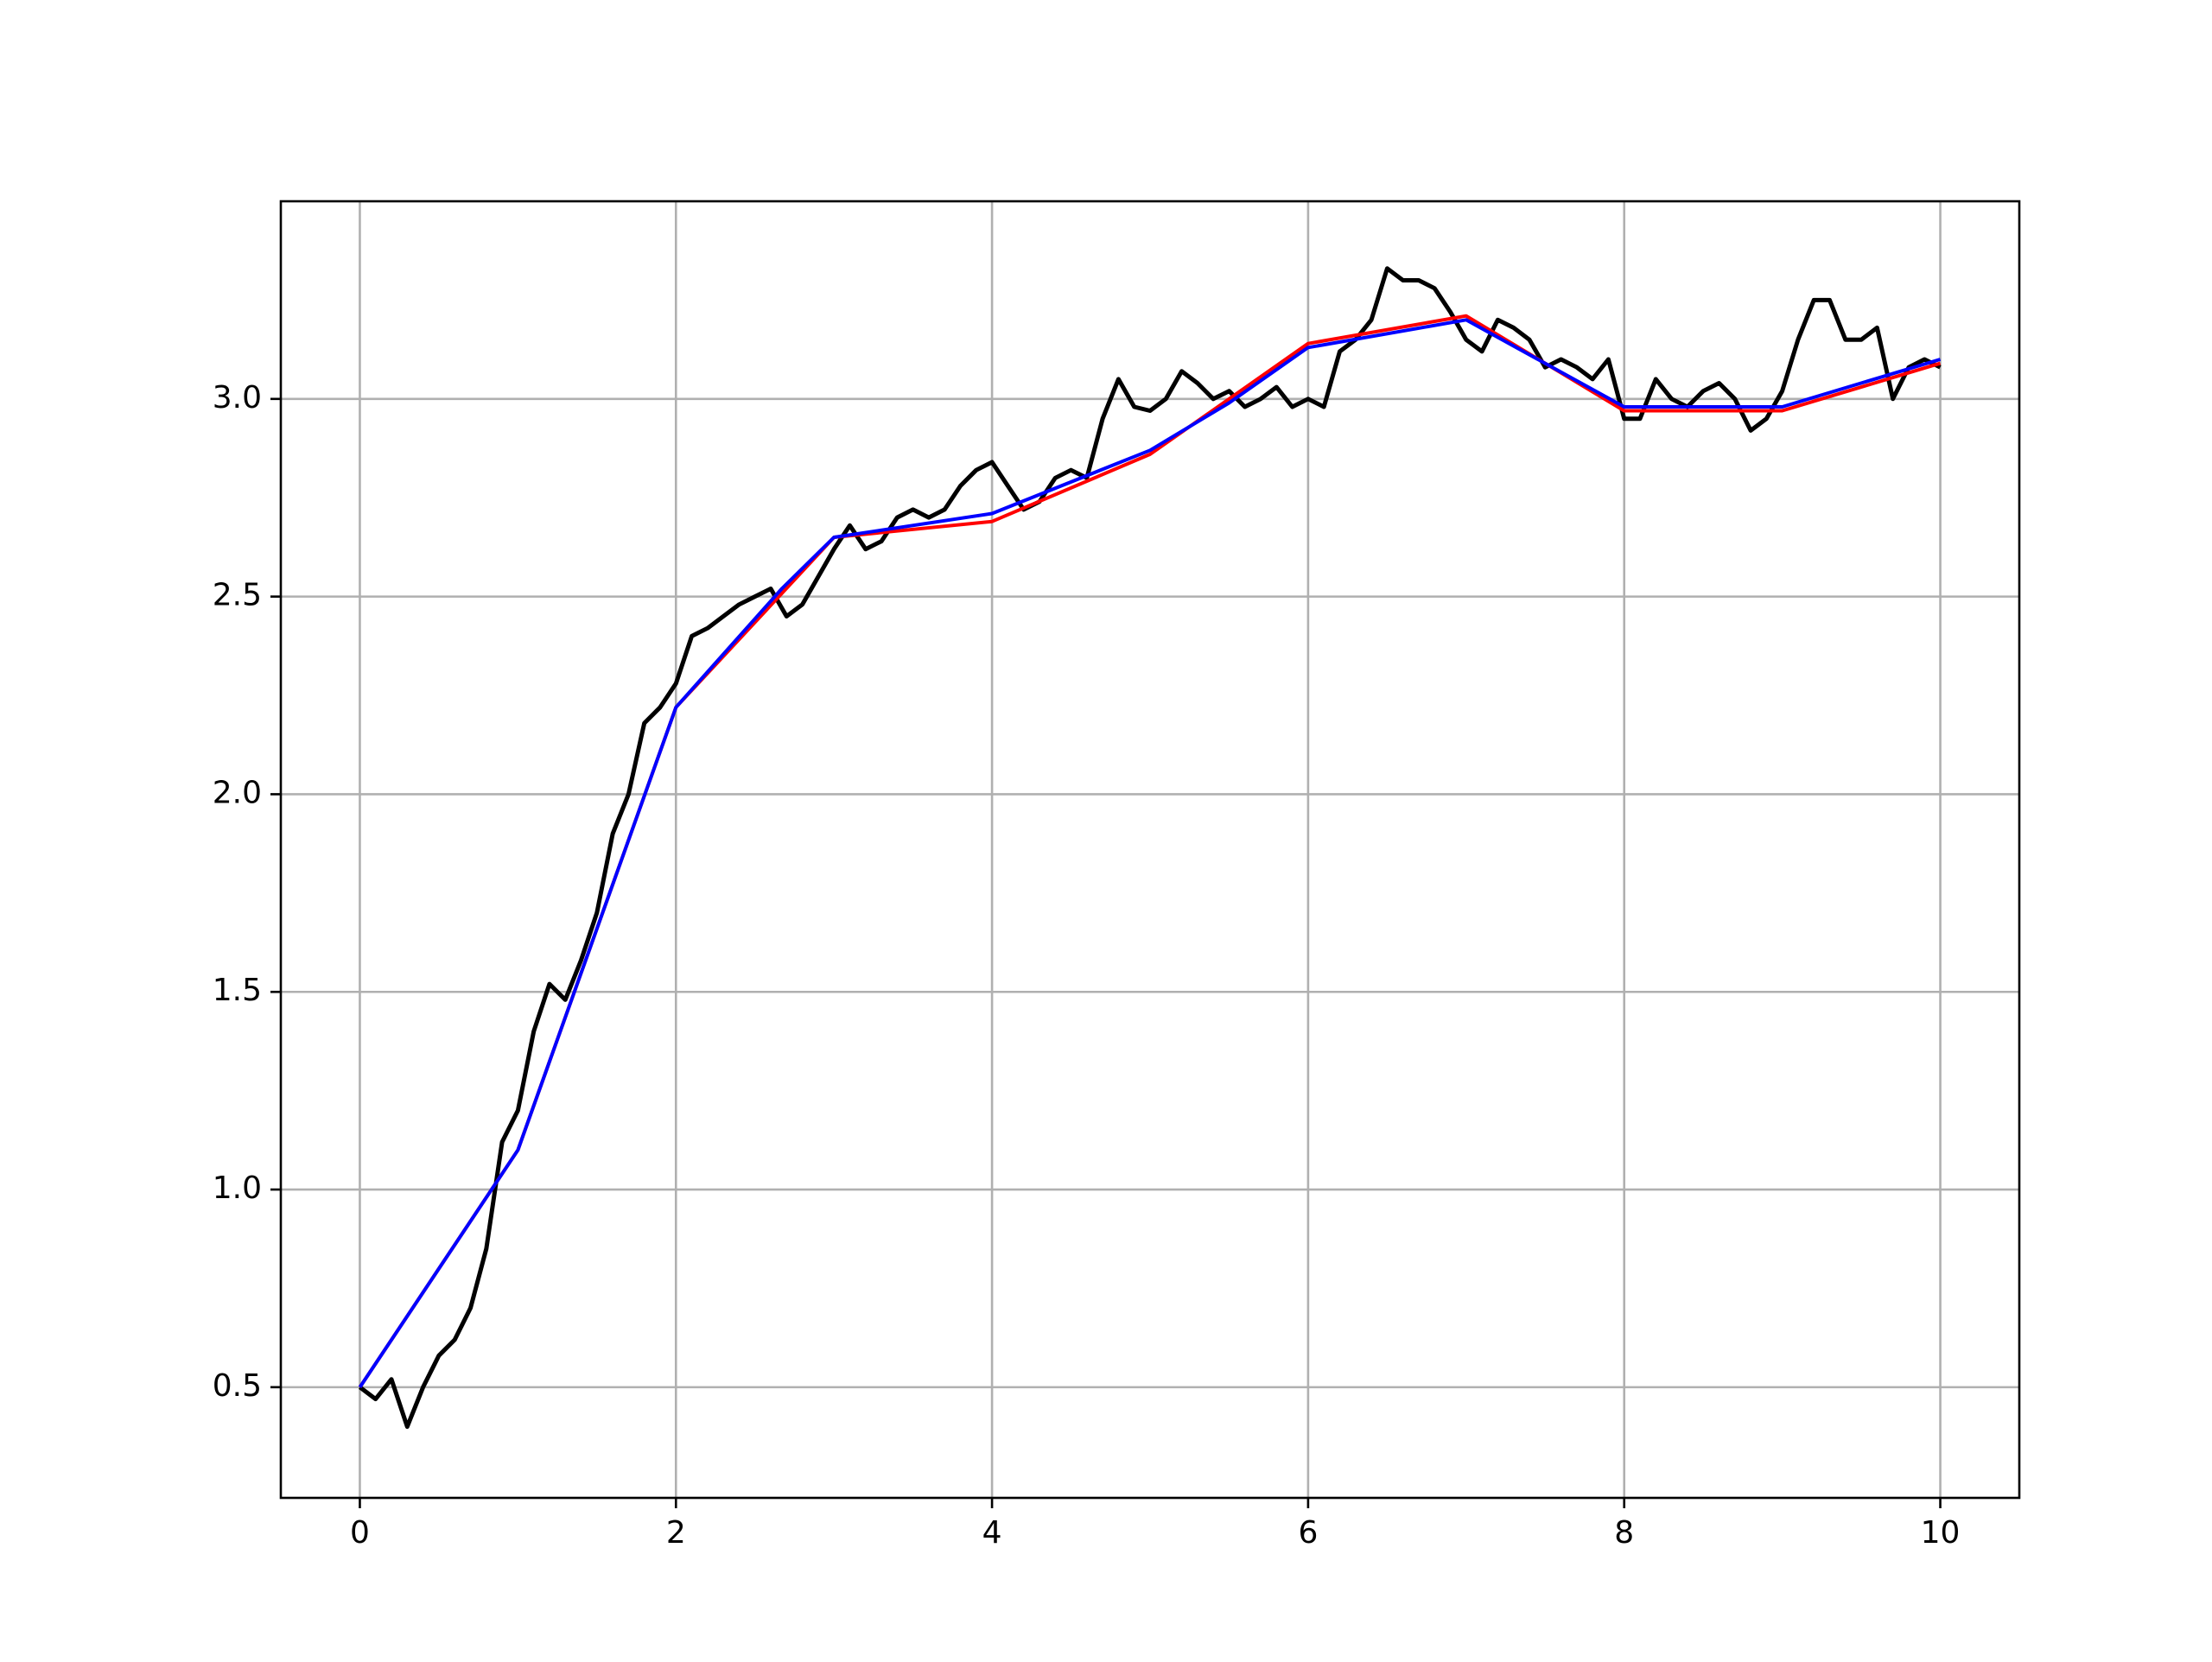  What do you see at coordinates (237, 398) in the screenshot?
I see `y-tick-label: 3.0` at bounding box center [237, 398].